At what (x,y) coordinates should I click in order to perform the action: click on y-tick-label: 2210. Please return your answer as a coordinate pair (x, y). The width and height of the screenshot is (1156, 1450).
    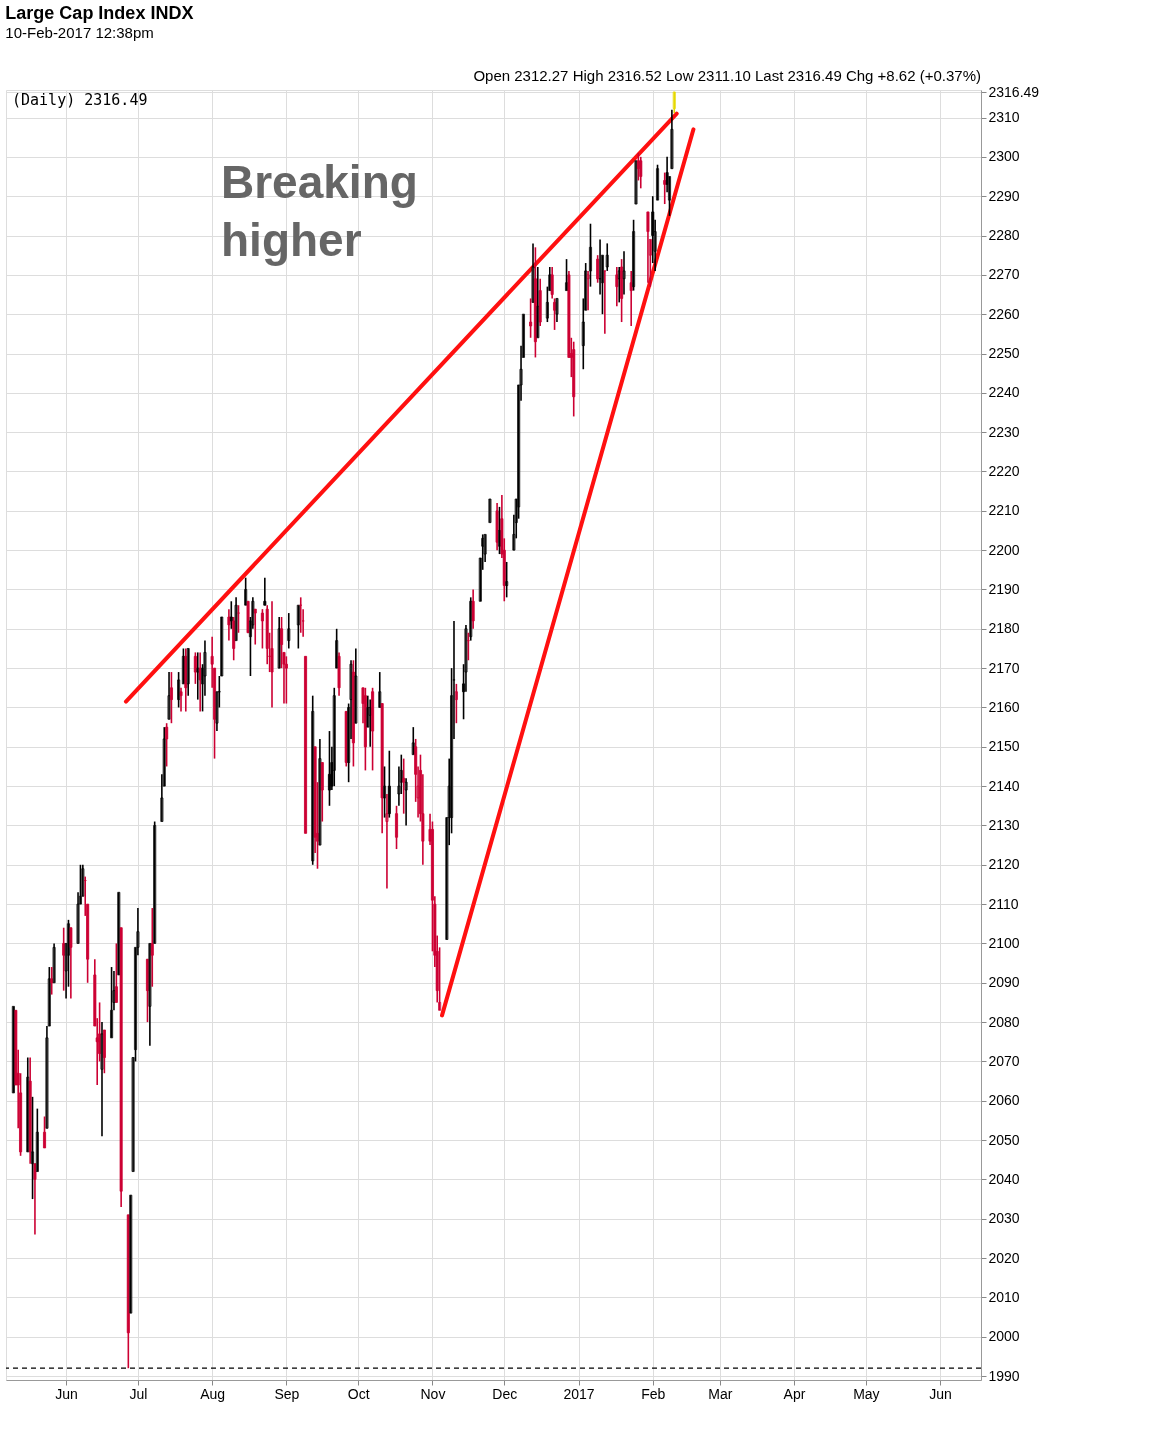
    Looking at the image, I should click on (1004, 510).